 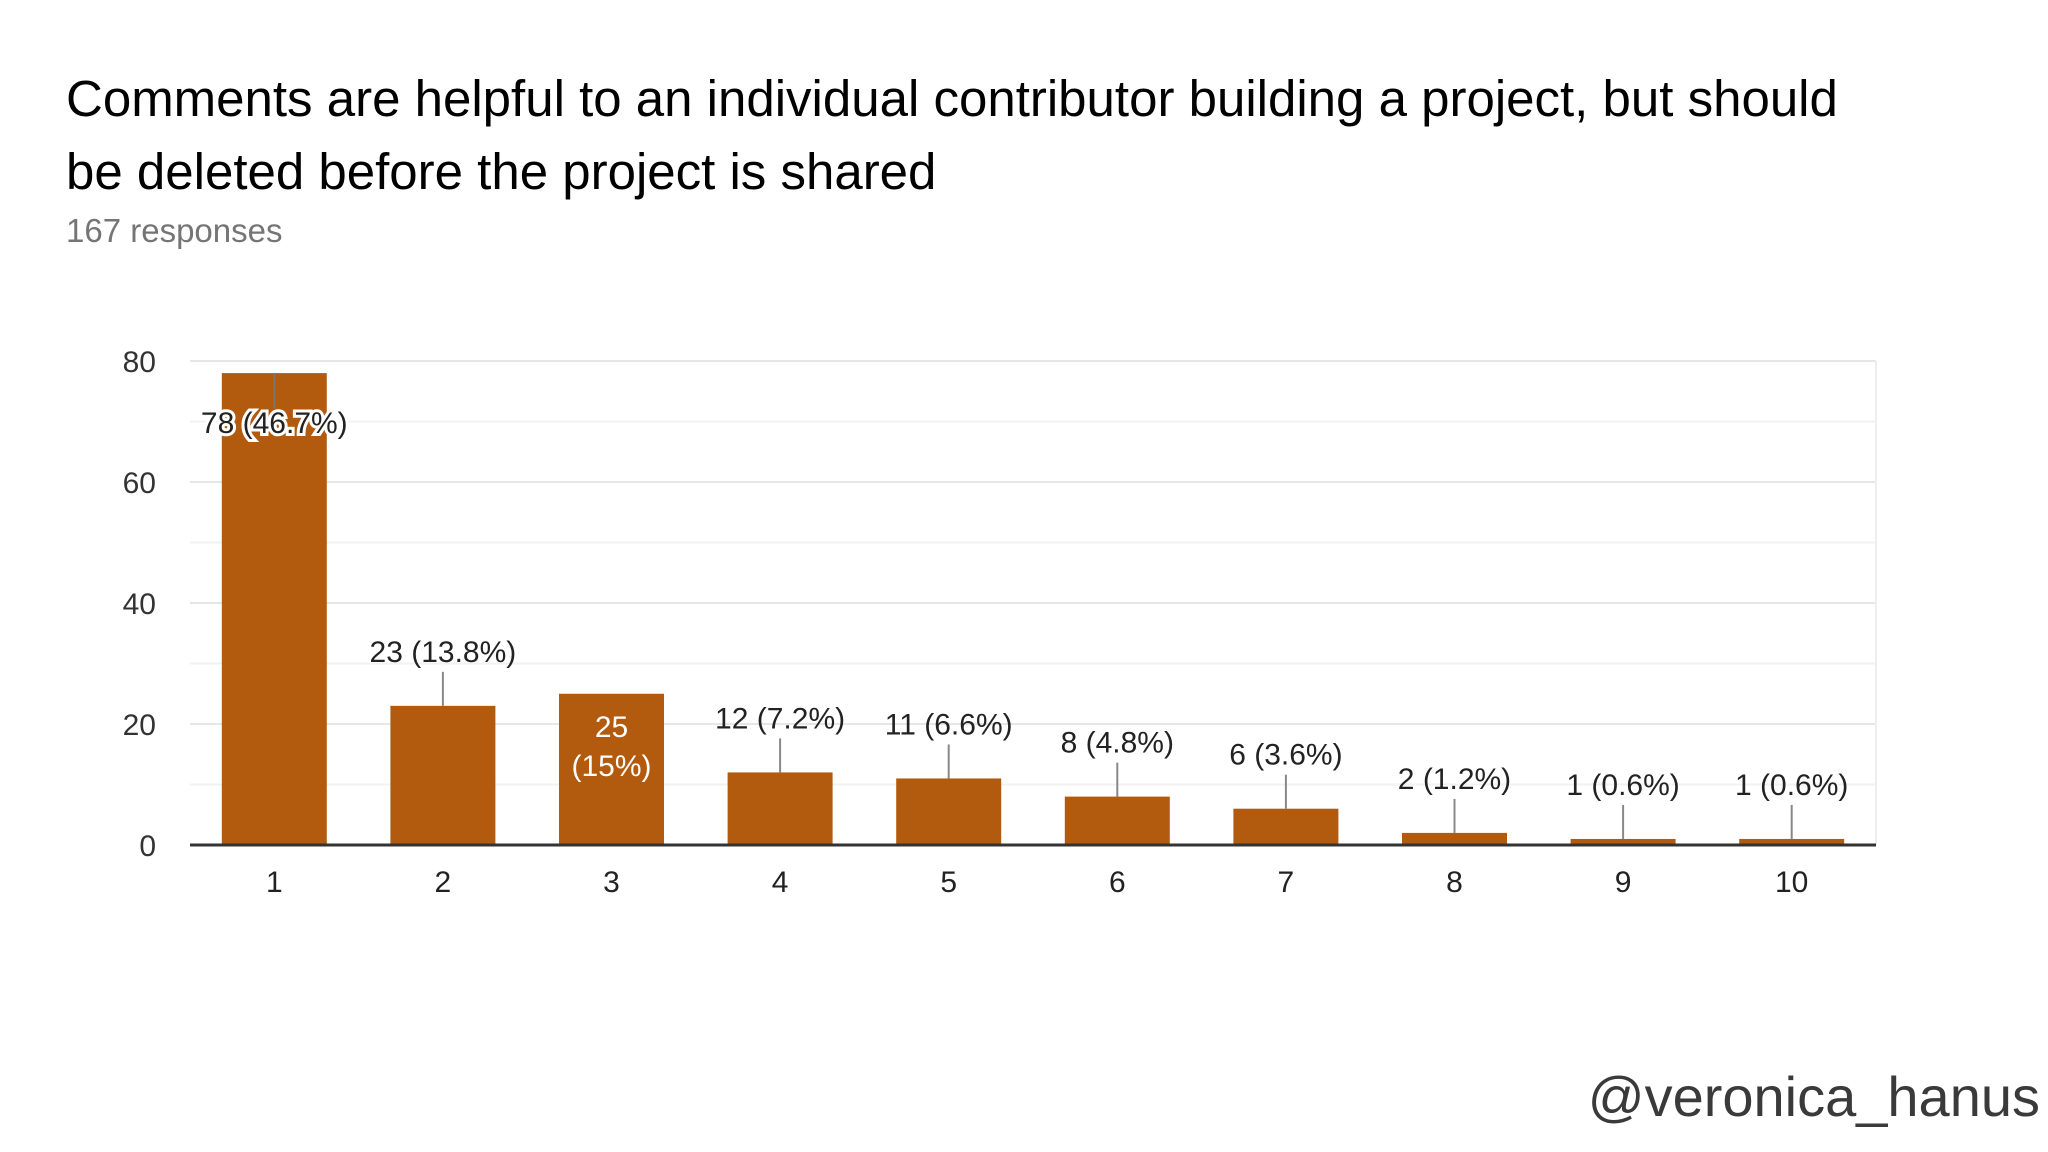 I want to click on x-tick-label: 1, so click(x=274, y=882).